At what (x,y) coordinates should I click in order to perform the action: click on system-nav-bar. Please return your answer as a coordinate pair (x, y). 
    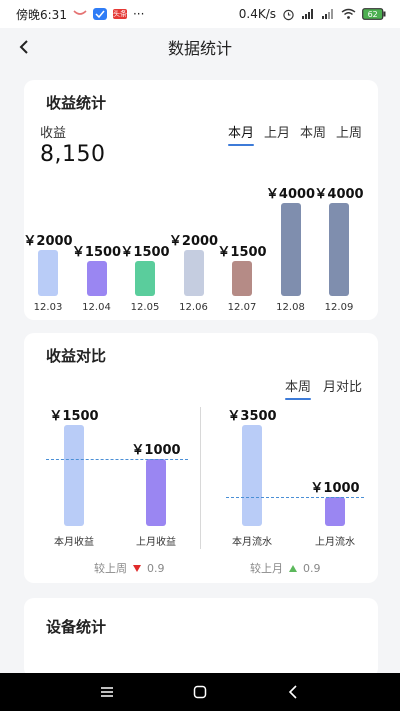
    Looking at the image, I should click on (200, 692).